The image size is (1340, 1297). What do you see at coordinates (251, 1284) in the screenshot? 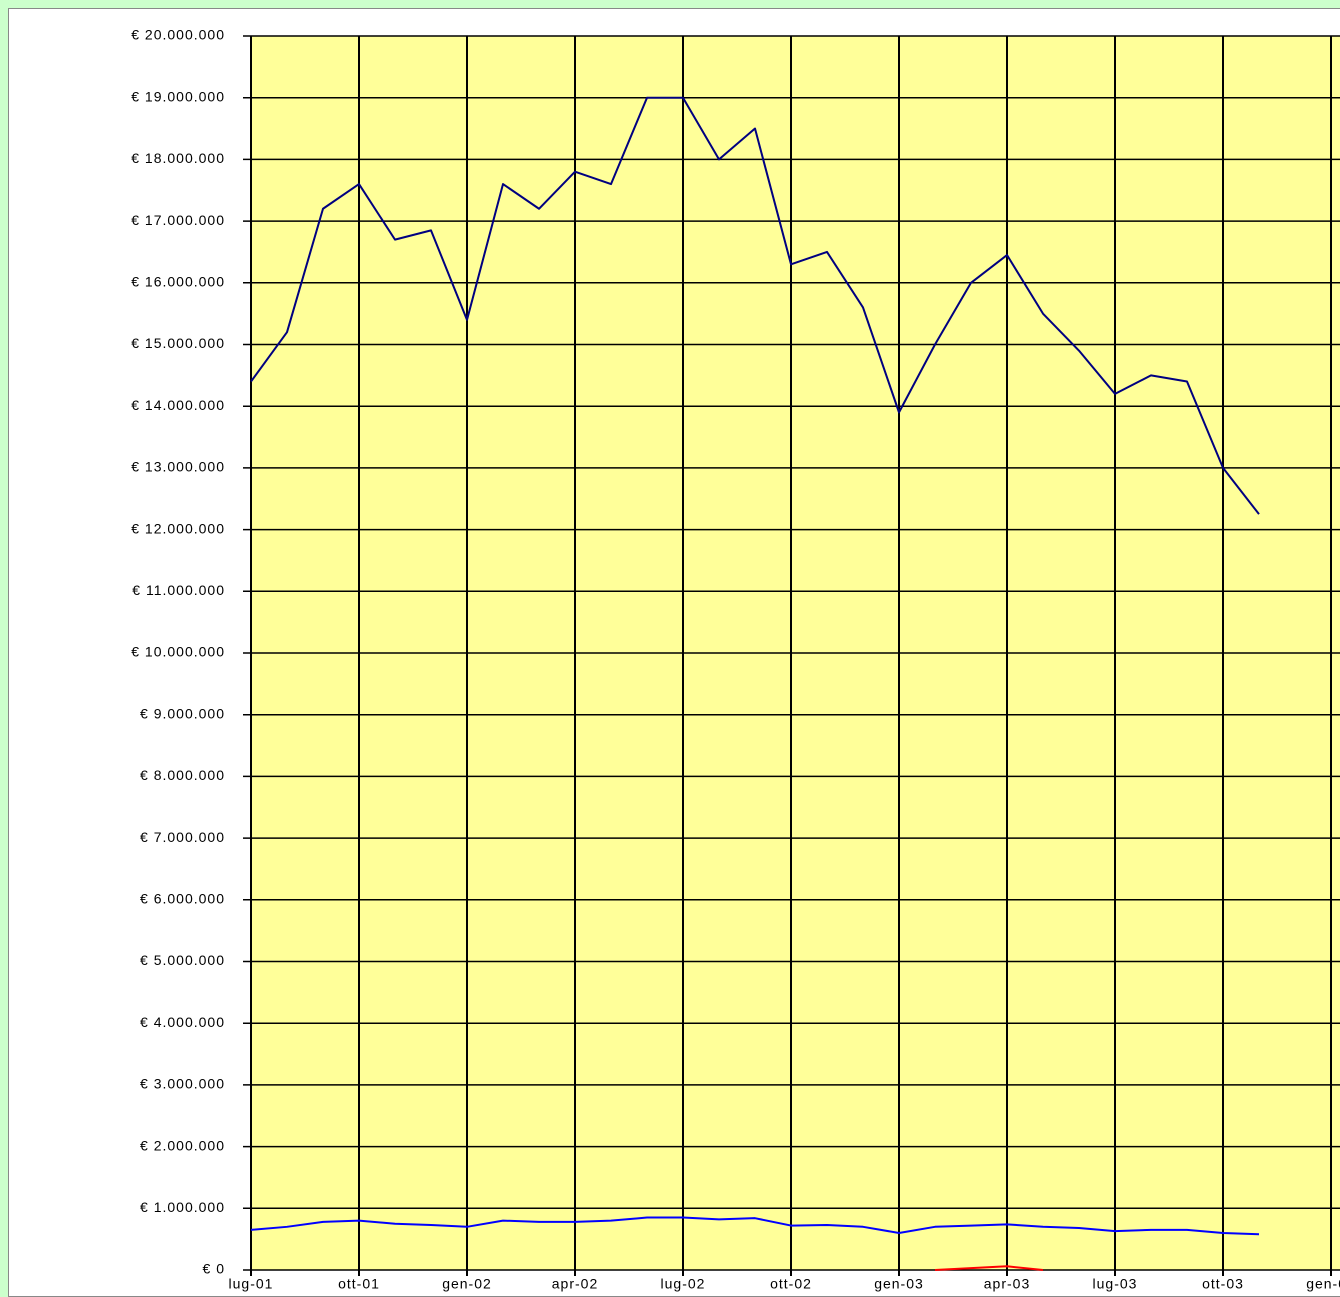
I see `x-tick-label: lug-01` at bounding box center [251, 1284].